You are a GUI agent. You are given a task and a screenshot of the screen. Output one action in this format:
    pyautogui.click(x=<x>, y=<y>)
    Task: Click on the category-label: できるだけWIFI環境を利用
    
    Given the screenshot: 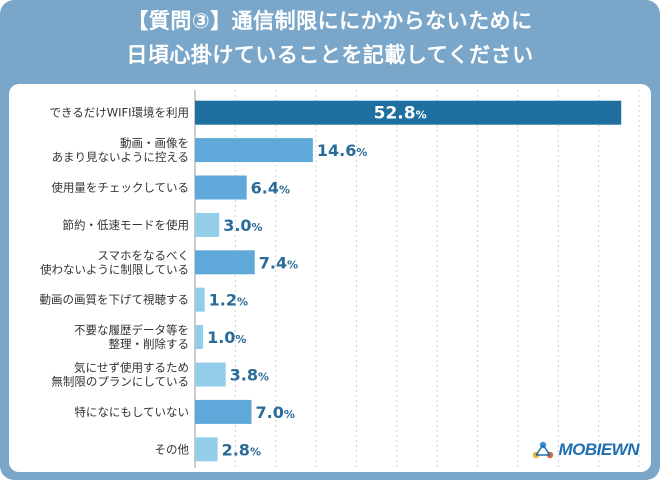 What is the action you would take?
    pyautogui.click(x=119, y=113)
    